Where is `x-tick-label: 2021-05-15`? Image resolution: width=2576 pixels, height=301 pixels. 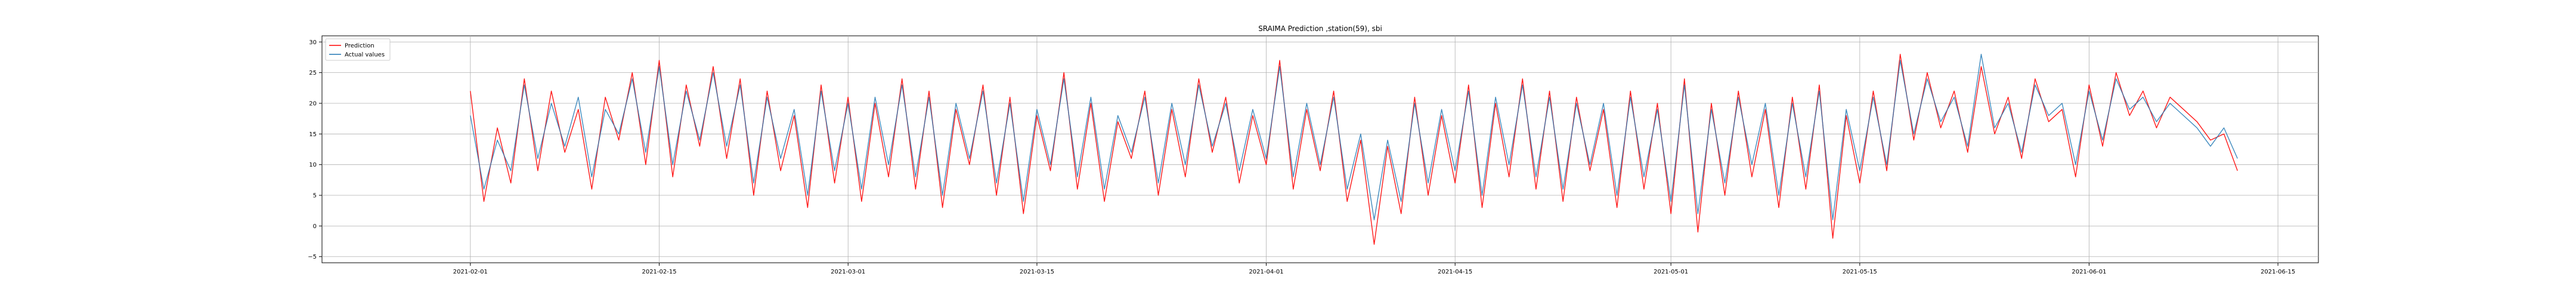 x-tick-label: 2021-05-15 is located at coordinates (1860, 272).